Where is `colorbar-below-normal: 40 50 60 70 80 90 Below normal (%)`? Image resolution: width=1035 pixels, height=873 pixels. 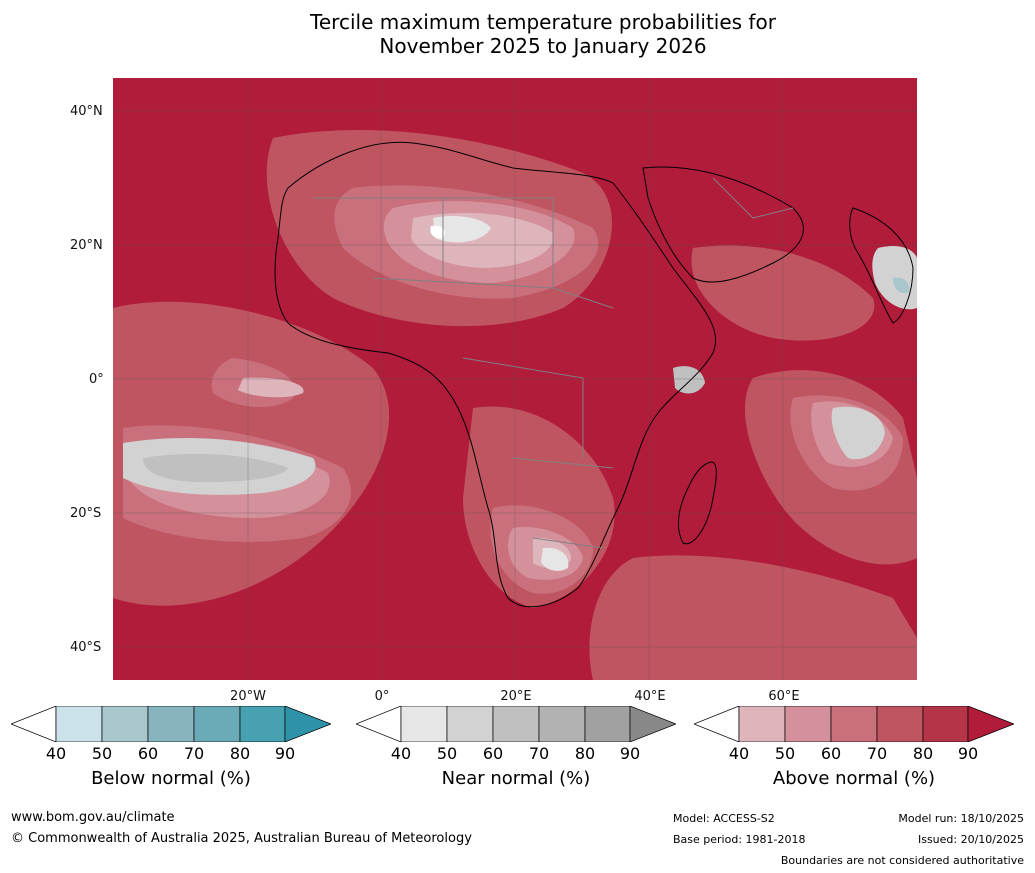 colorbar-below-normal: 40 50 60 70 80 90 Below normal (%) is located at coordinates (171, 747).